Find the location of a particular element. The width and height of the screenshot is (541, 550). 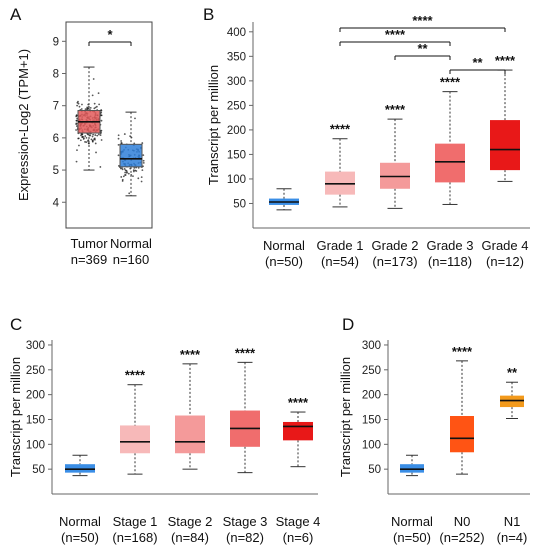

plot-frame is located at coordinates (109, 125).